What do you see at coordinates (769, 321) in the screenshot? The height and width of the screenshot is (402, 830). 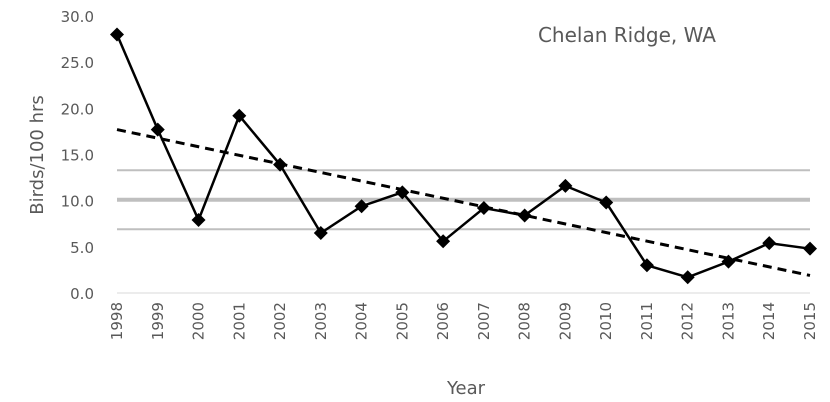 I see `x-tick-label: 2014` at bounding box center [769, 321].